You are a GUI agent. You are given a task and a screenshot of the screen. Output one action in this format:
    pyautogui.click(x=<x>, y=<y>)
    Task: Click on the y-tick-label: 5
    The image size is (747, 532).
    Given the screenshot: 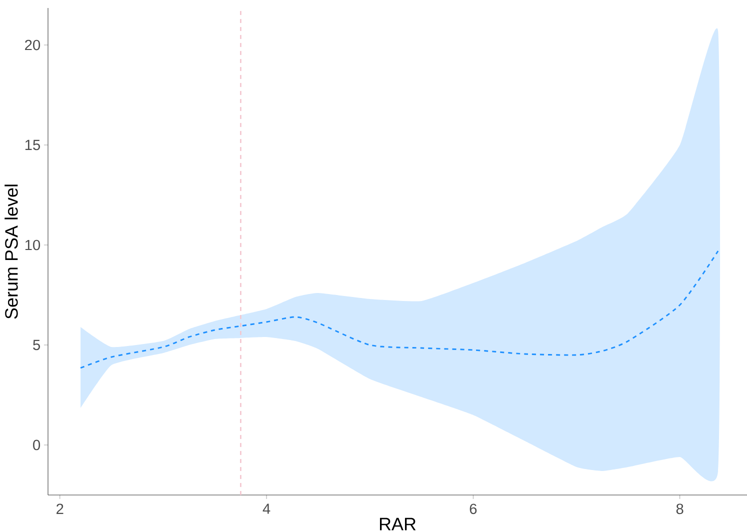 What is the action you would take?
    pyautogui.click(x=36, y=345)
    